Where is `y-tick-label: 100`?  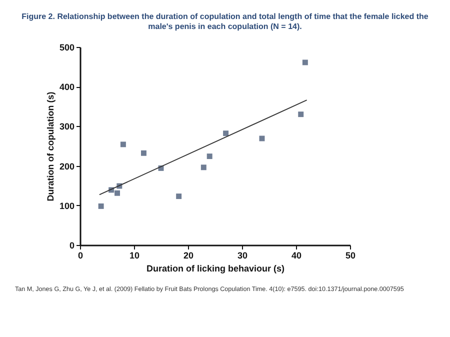
y-tick-label: 100 is located at coordinates (66, 205).